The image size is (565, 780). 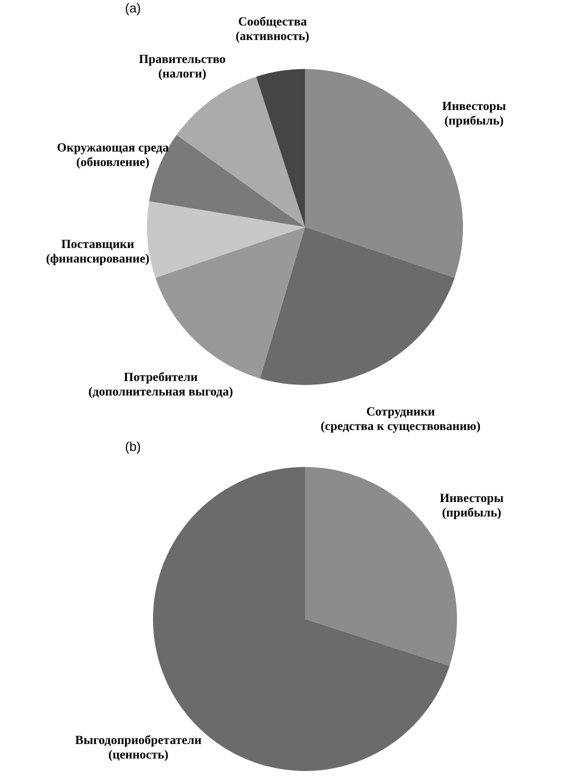 I want to click on slice-label: Поставщики (финансирование), so click(x=98, y=251).